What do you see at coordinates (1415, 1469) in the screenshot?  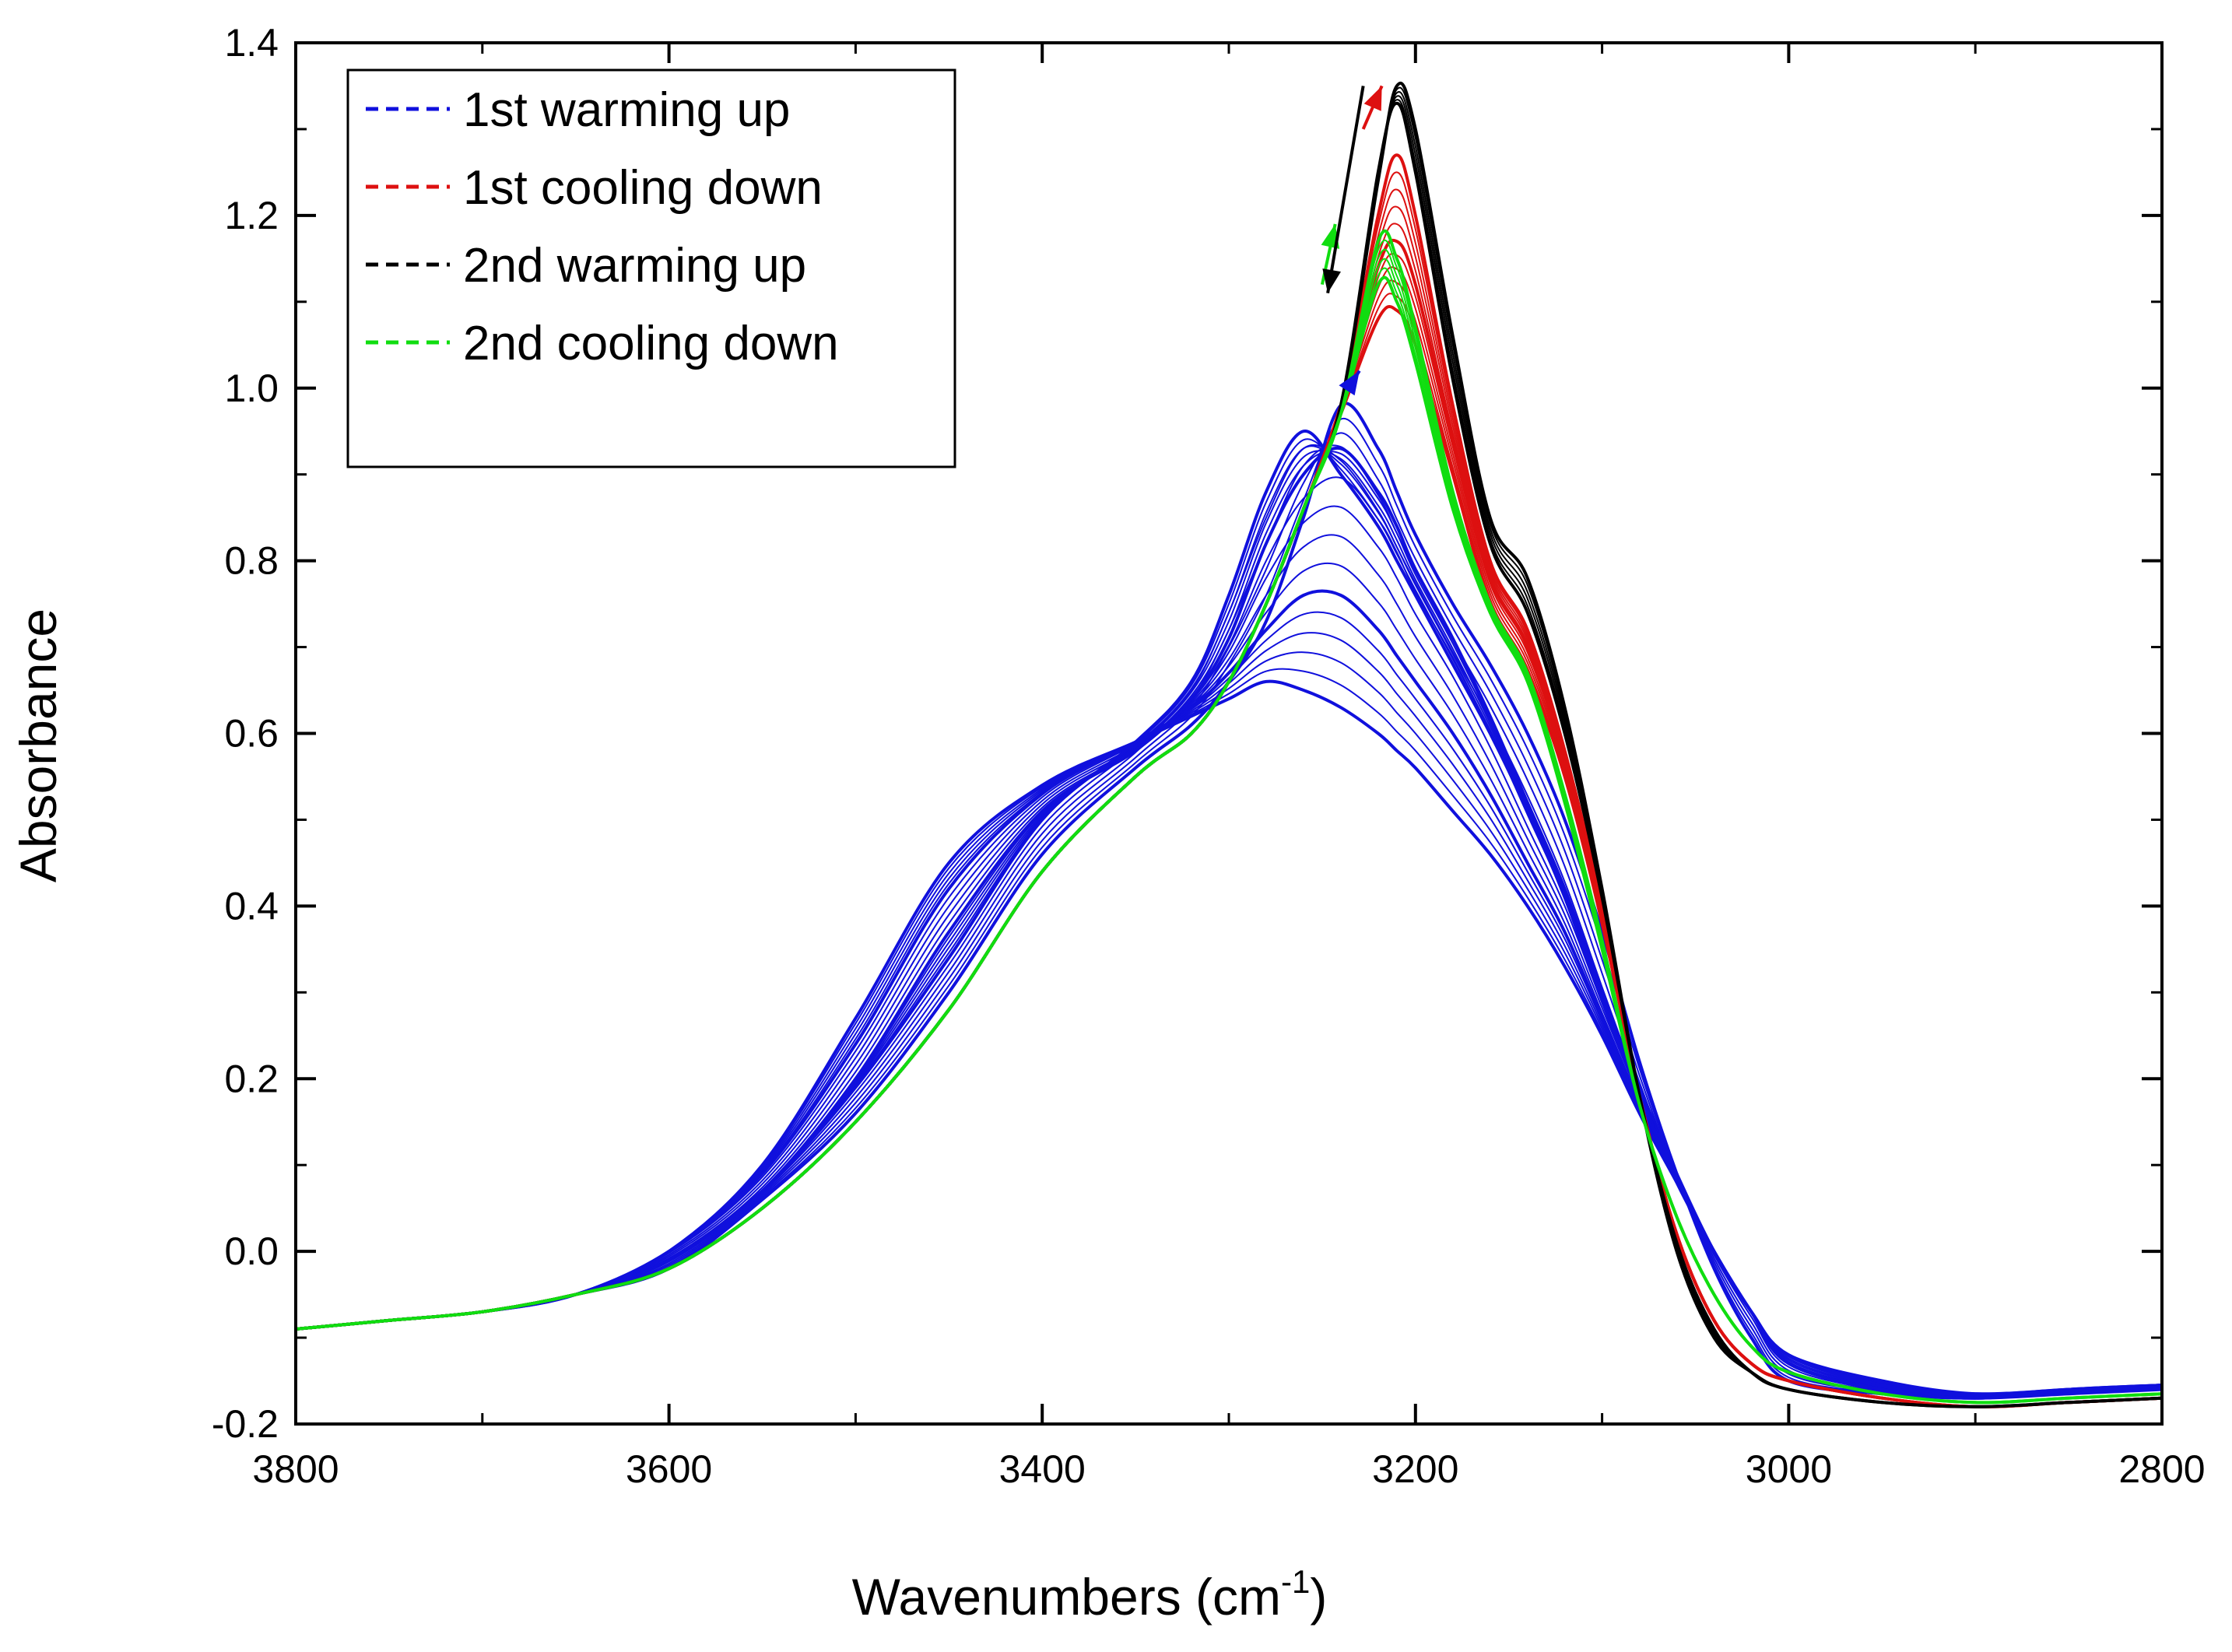 I see `x-tick-label: 3200` at bounding box center [1415, 1469].